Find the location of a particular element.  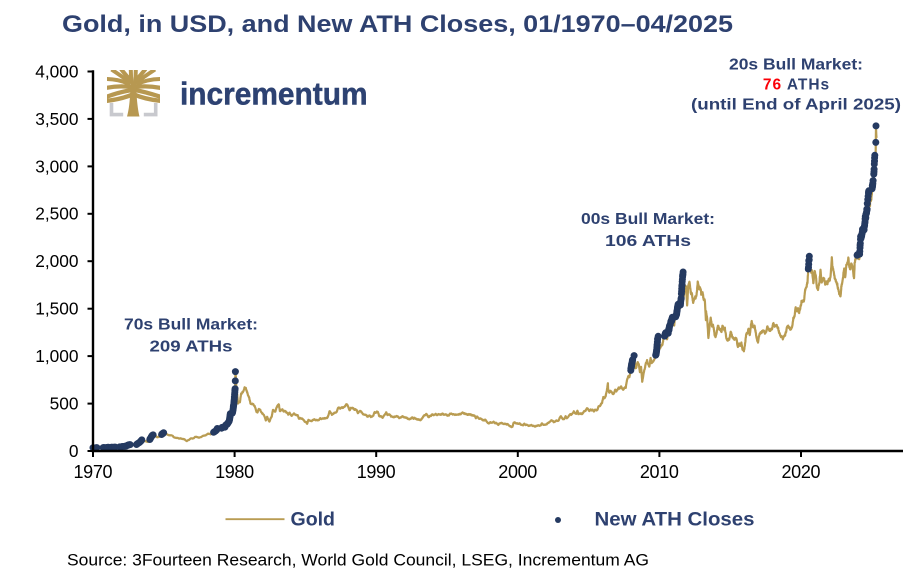

svg-text: 3,000 is located at coordinates (56, 166).